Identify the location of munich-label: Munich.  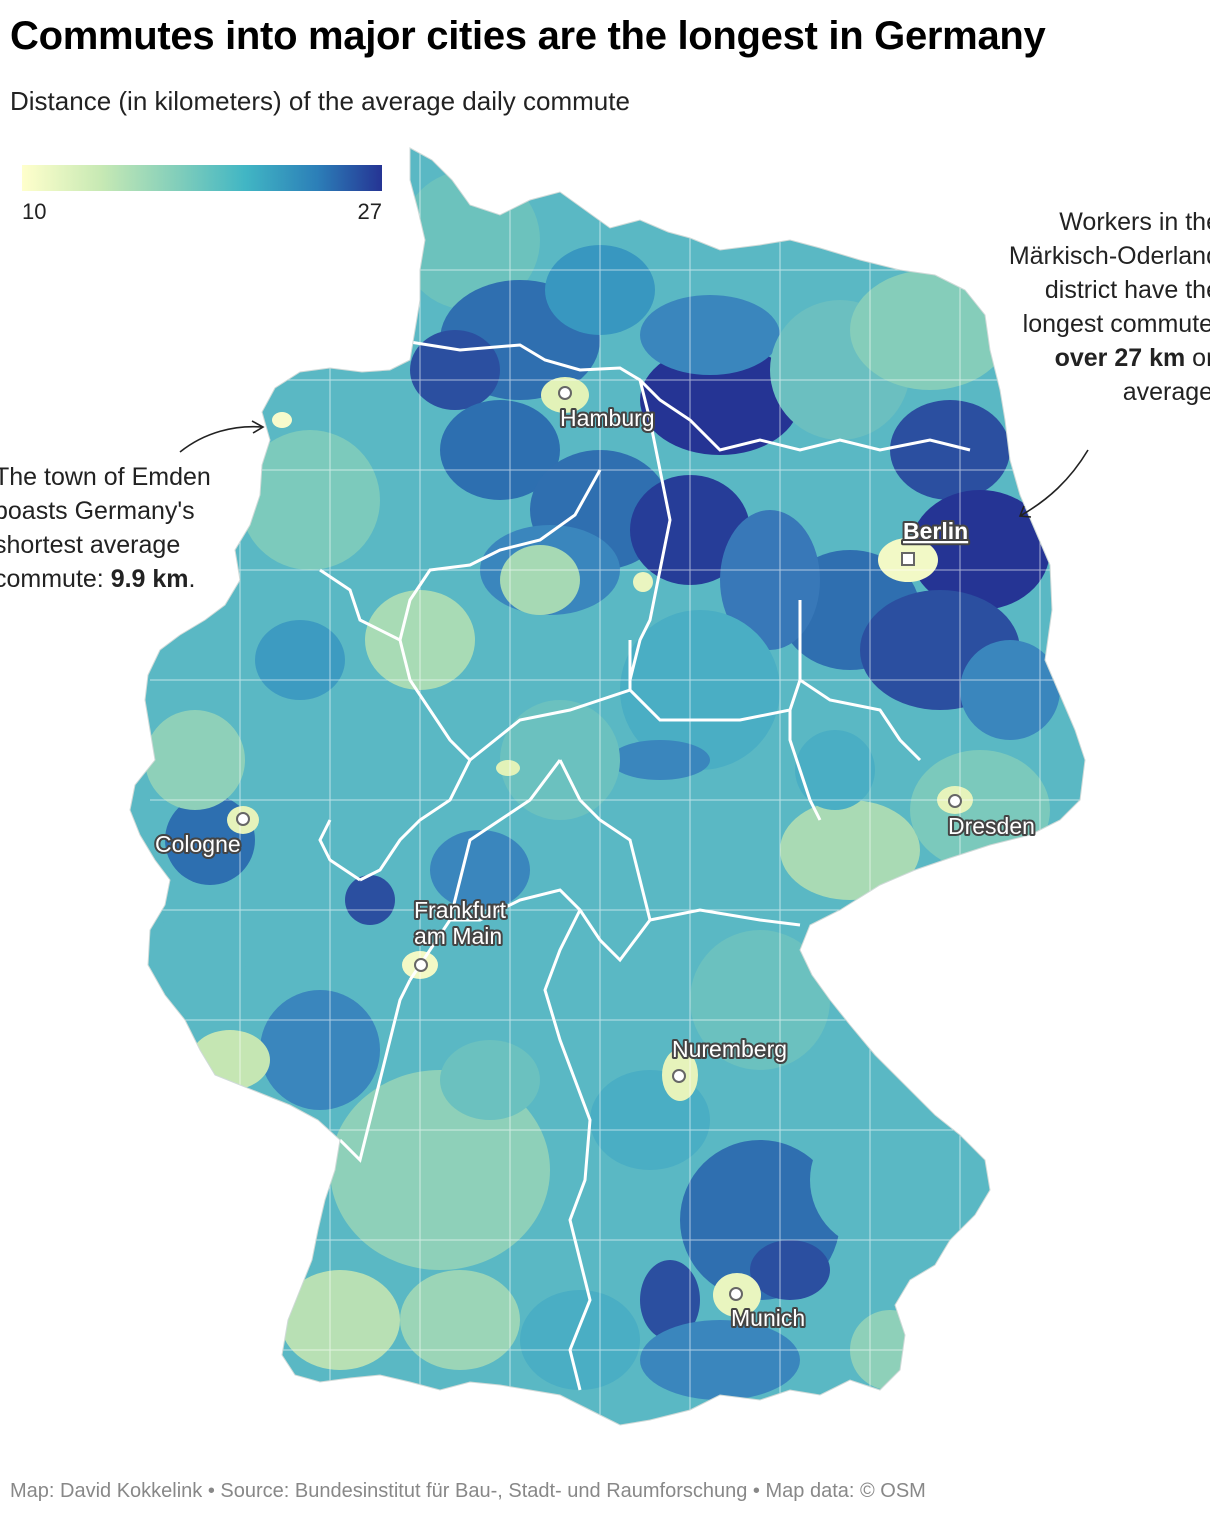
(768, 1318).